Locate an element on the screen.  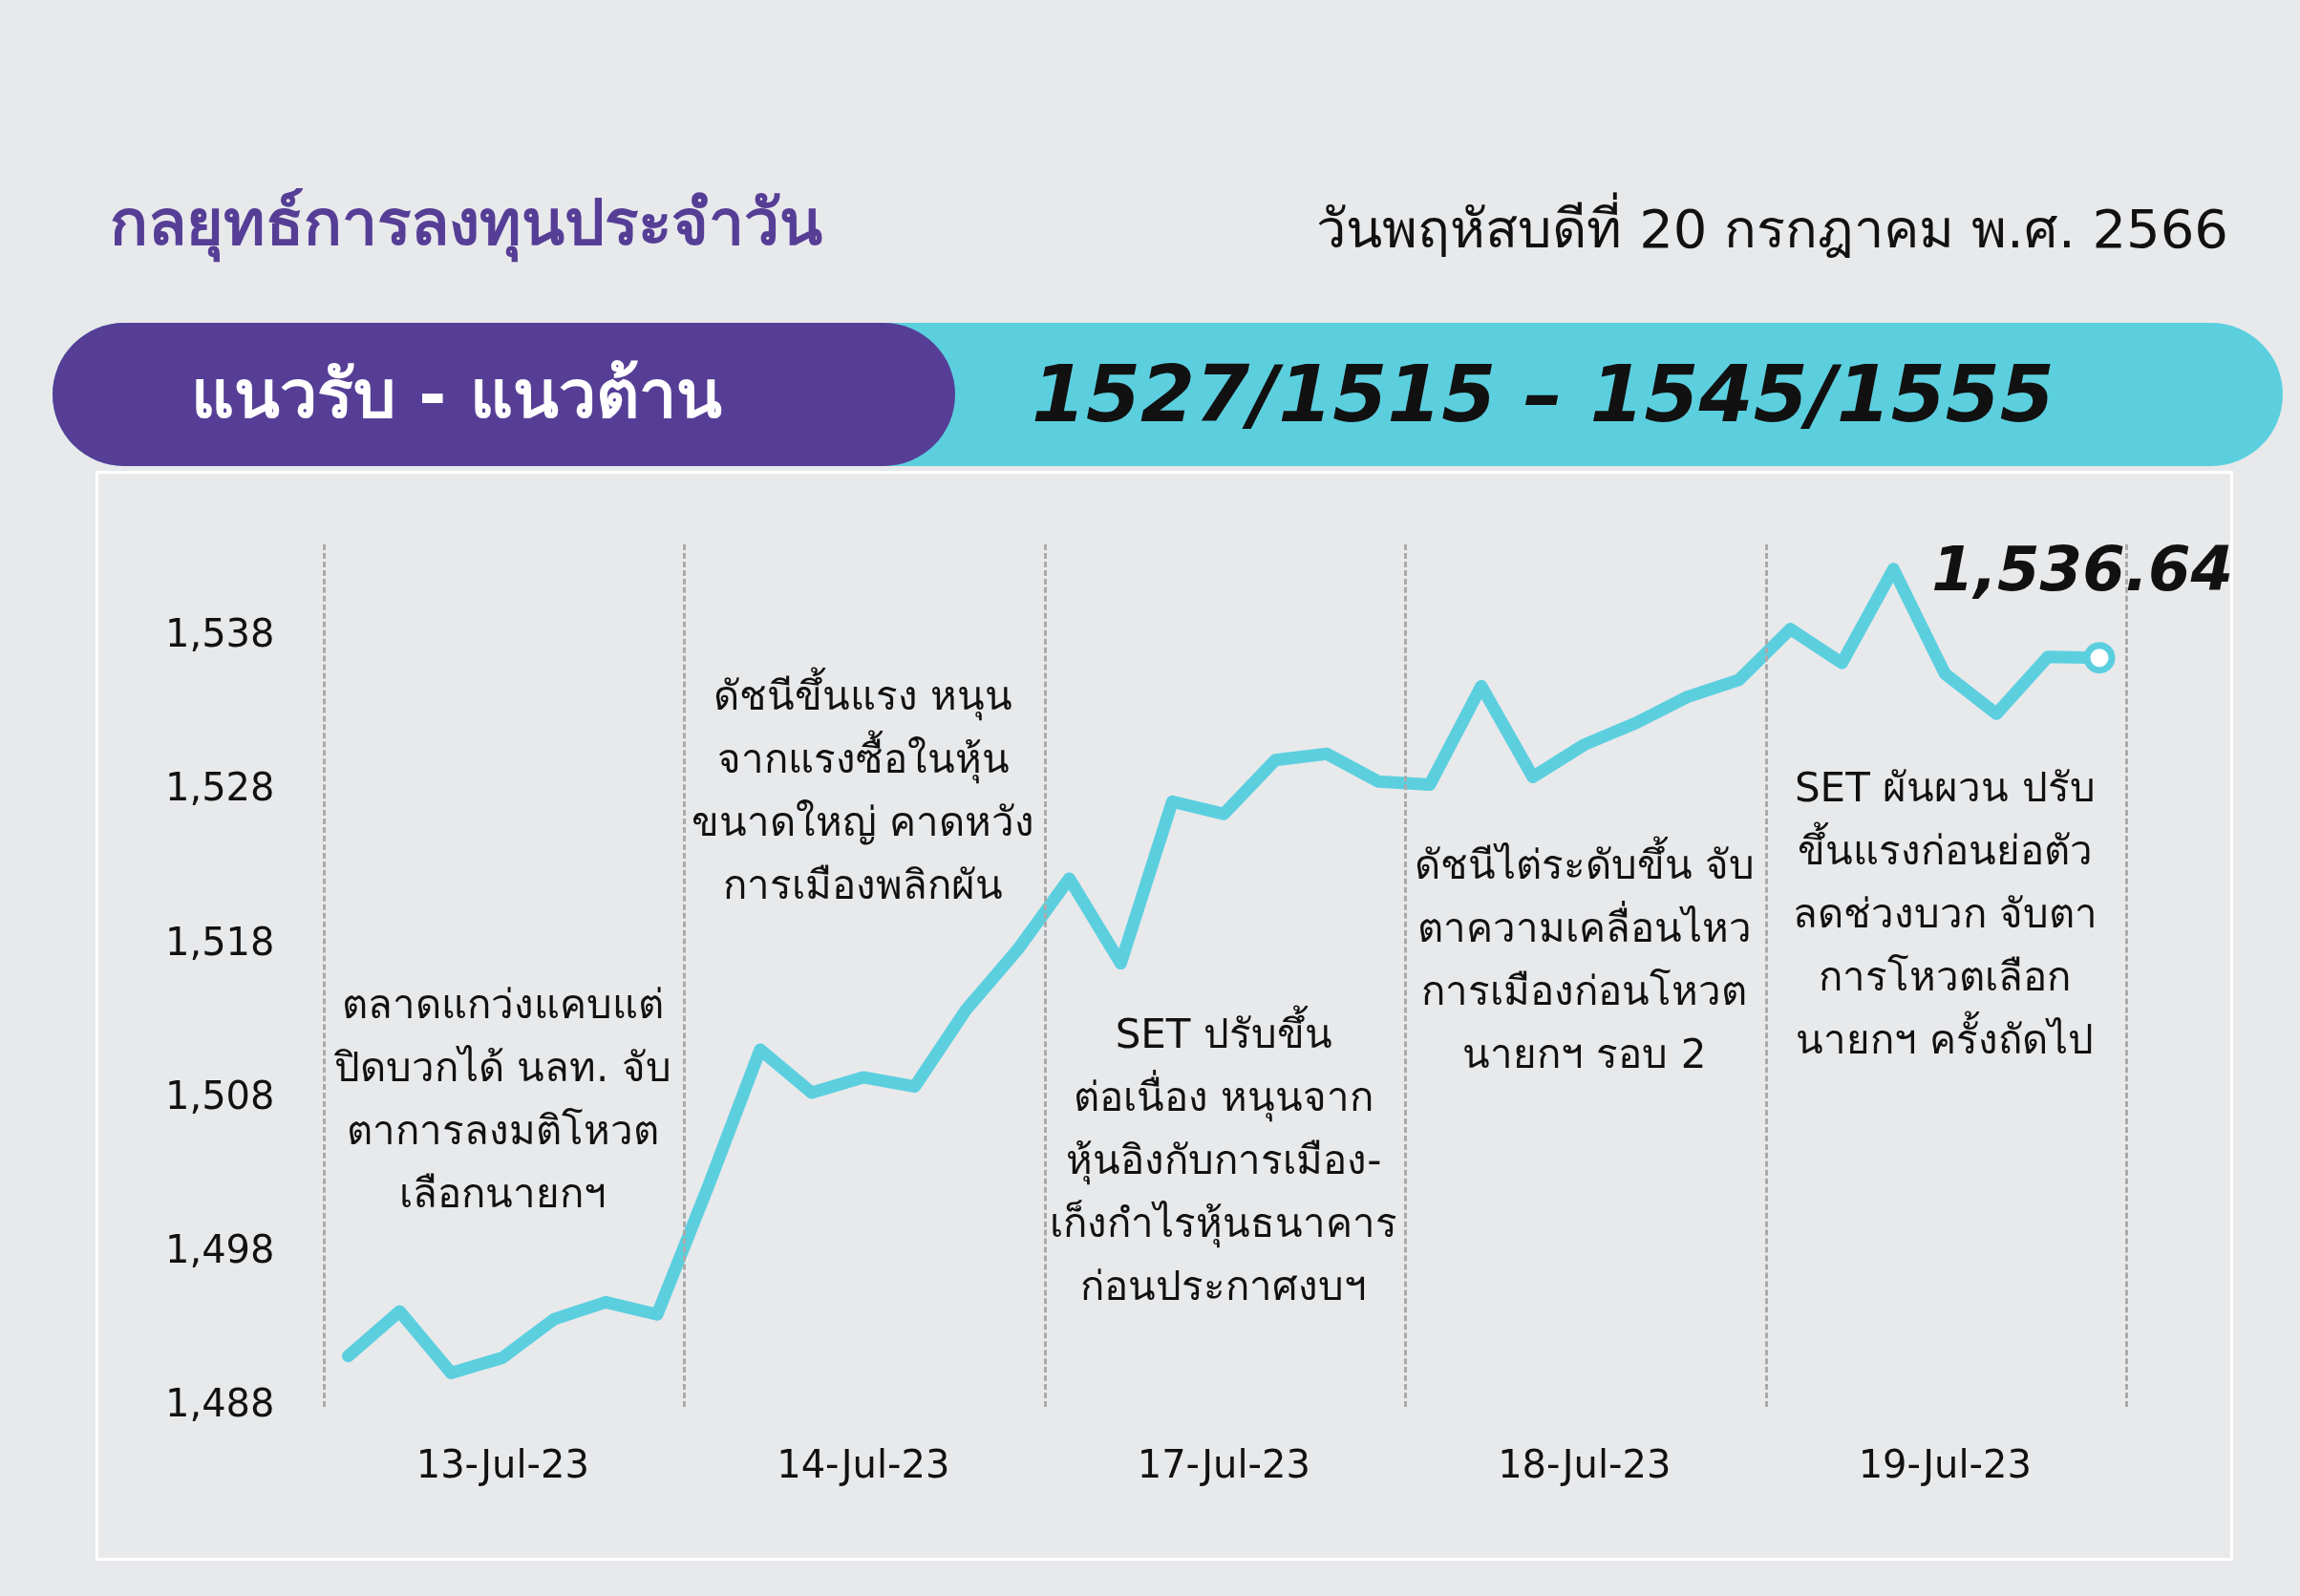
x-tick-label: 17-Jul-23 is located at coordinates (1223, 1464).